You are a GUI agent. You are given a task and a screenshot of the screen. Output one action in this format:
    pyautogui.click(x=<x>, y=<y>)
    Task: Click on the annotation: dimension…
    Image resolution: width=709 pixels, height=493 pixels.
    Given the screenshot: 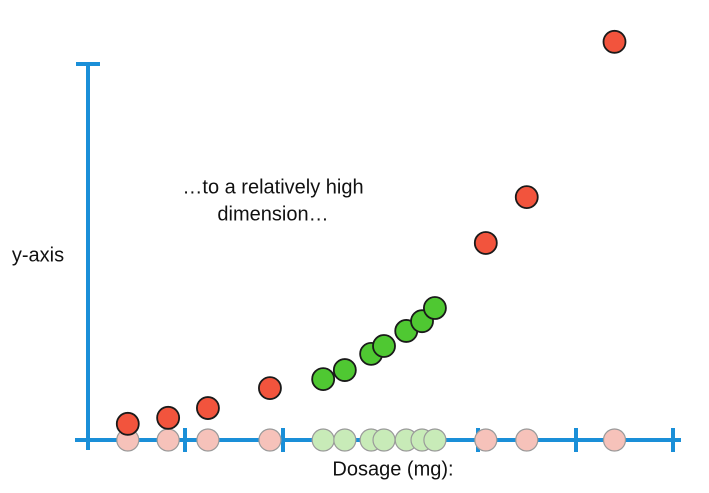 What is the action you would take?
    pyautogui.click(x=272, y=214)
    